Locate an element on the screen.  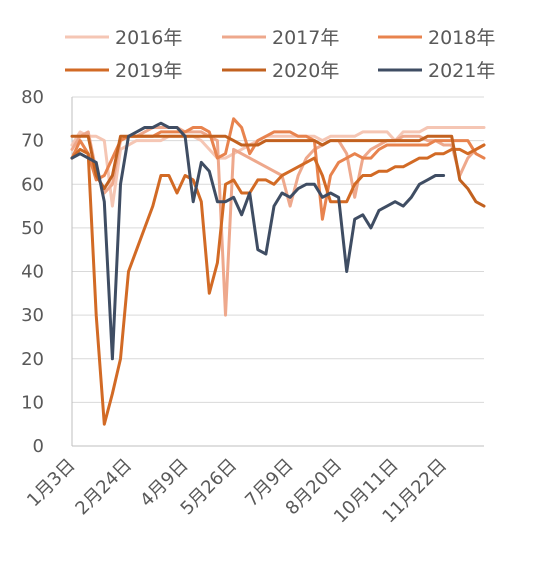
y-tick-label: 20 is located at coordinates (32, 359).